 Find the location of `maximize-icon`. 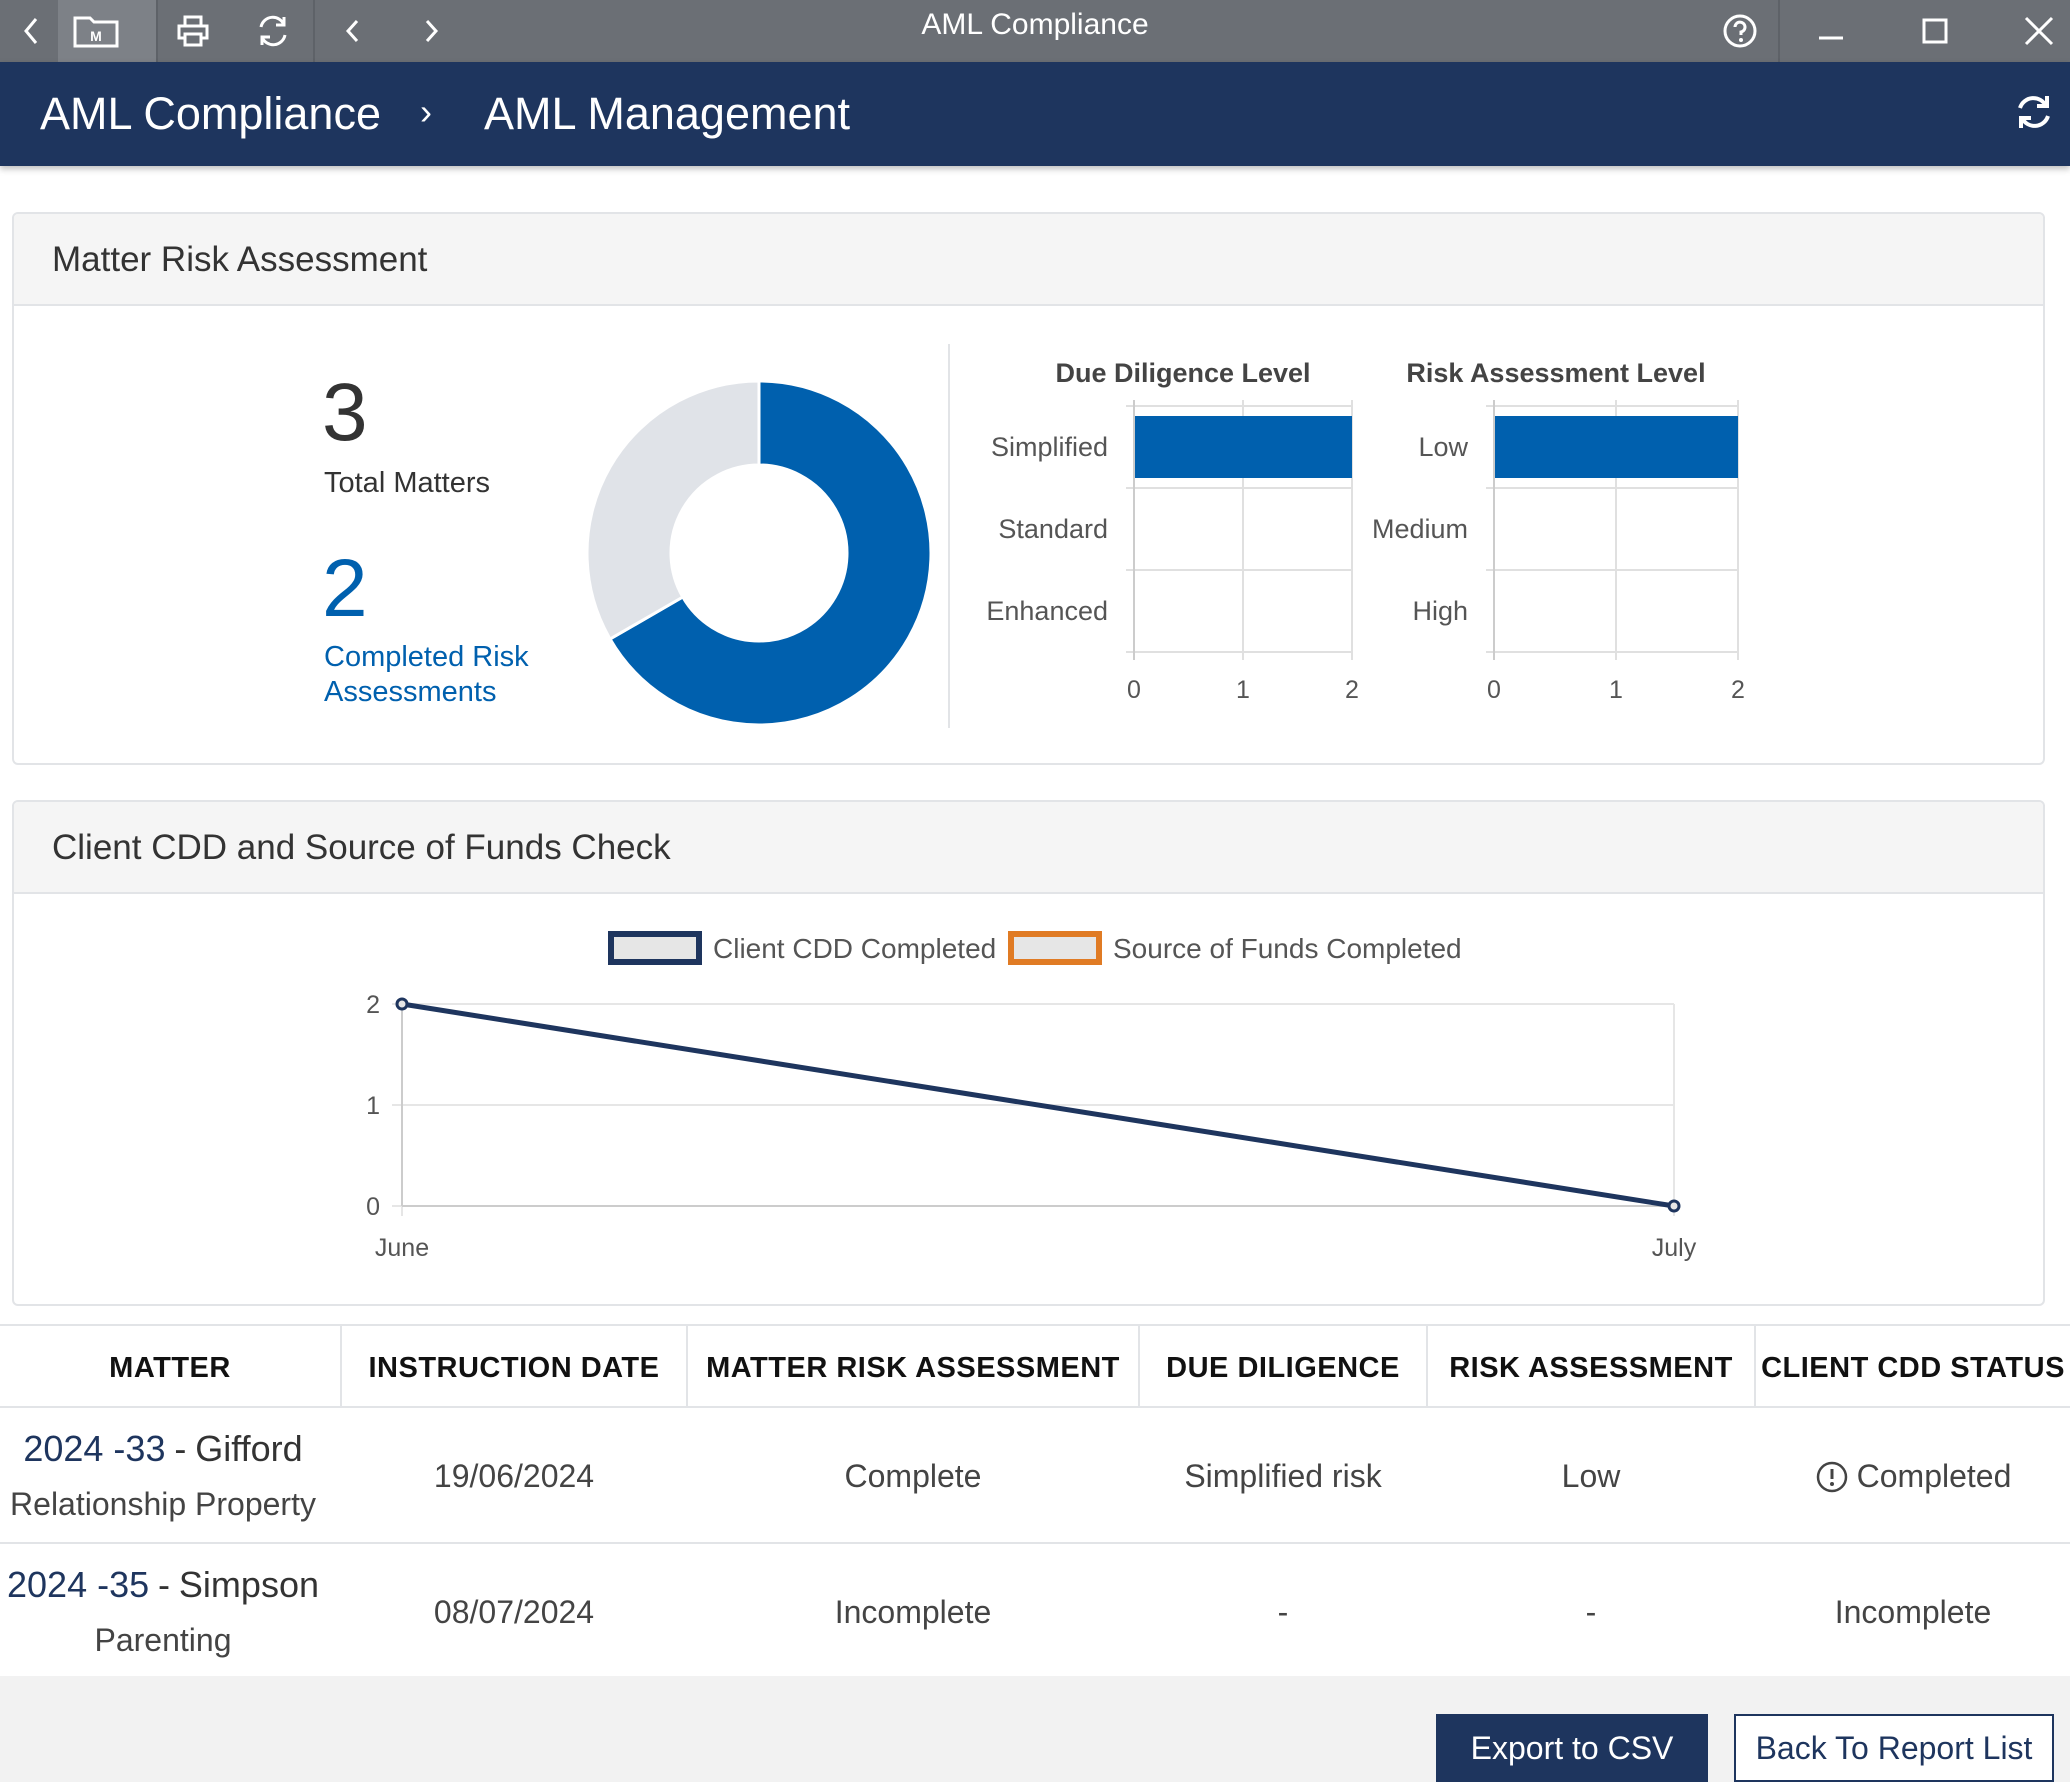

maximize-icon is located at coordinates (1935, 31).